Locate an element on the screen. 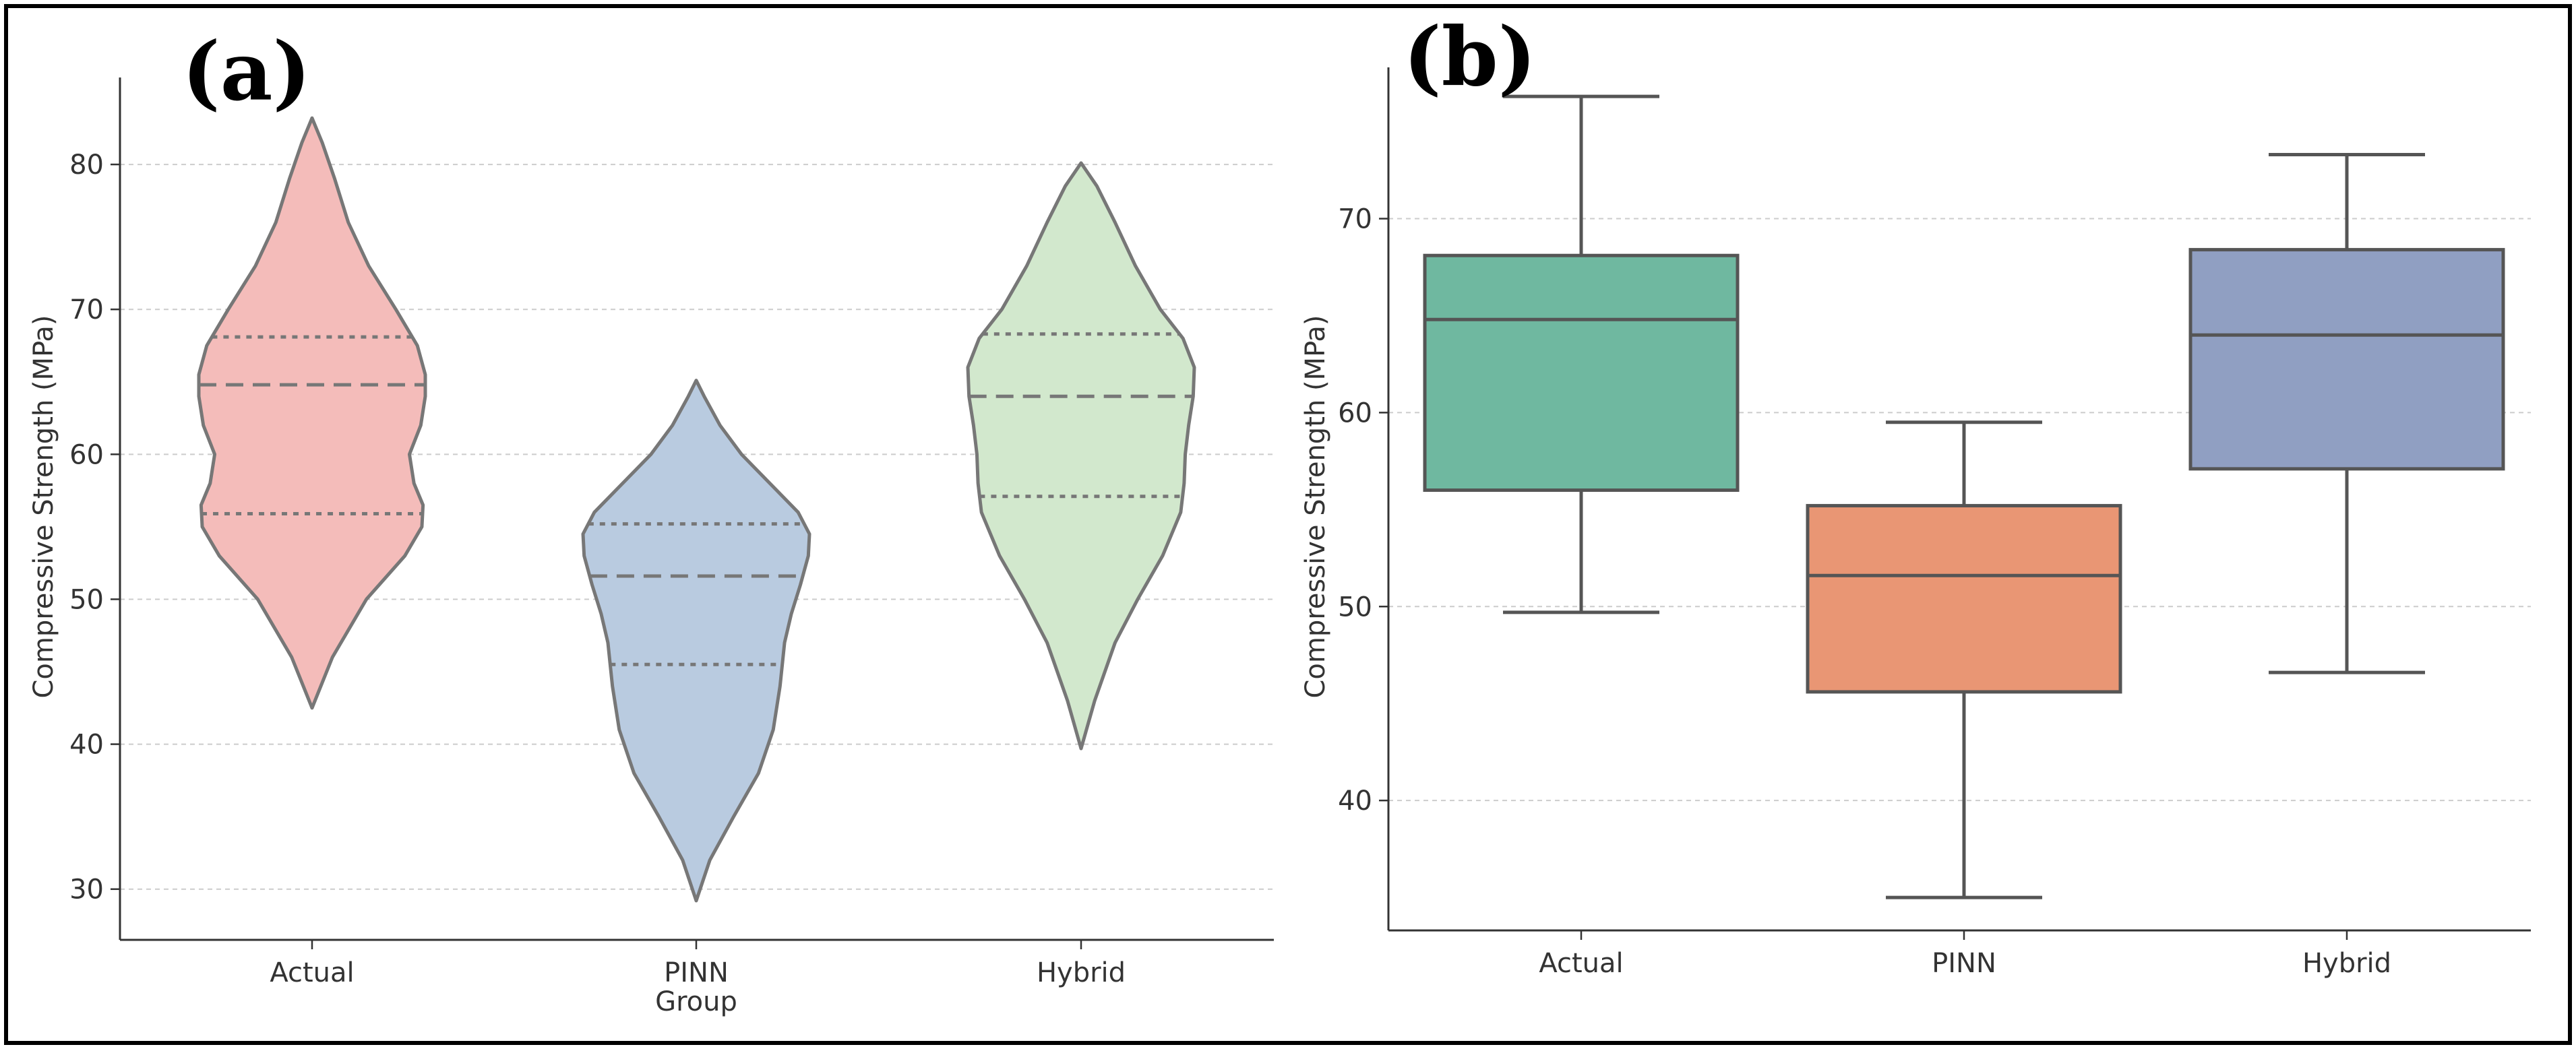 This screenshot has height=1049, width=2576. violin-x-tick-label: PINN is located at coordinates (697, 972).